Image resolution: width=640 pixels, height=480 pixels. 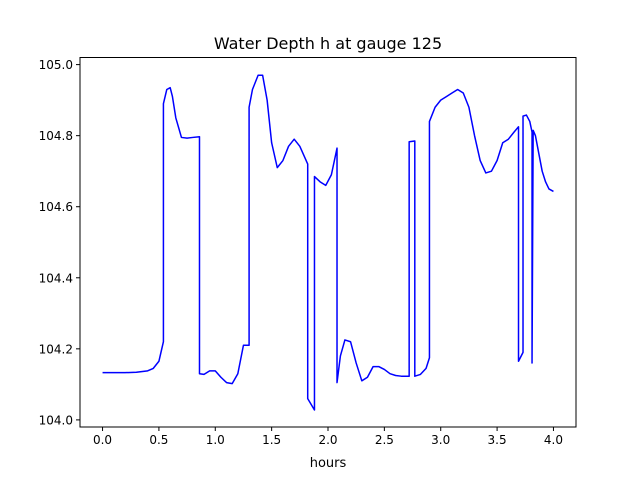 What do you see at coordinates (158, 440) in the screenshot?
I see `x-tick-label: 0.5` at bounding box center [158, 440].